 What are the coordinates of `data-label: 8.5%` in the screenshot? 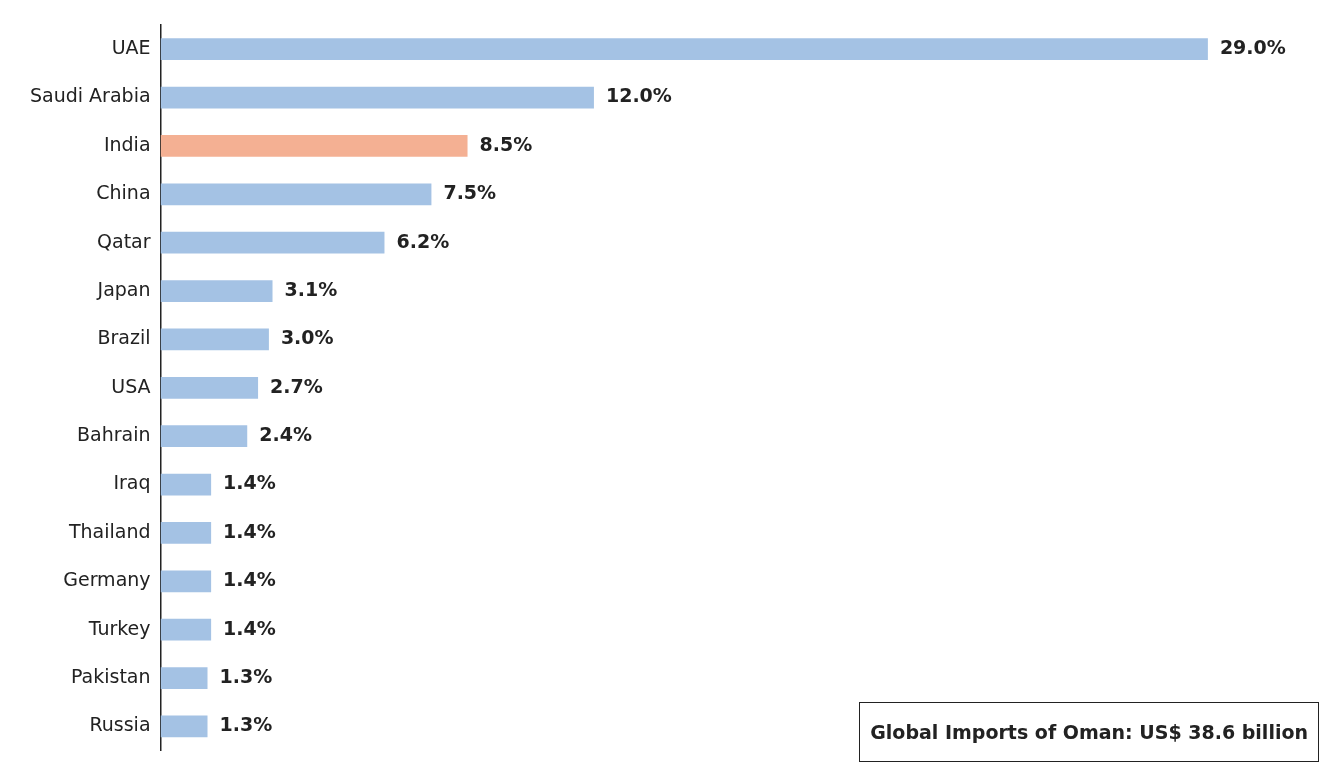 It's located at (506, 143).